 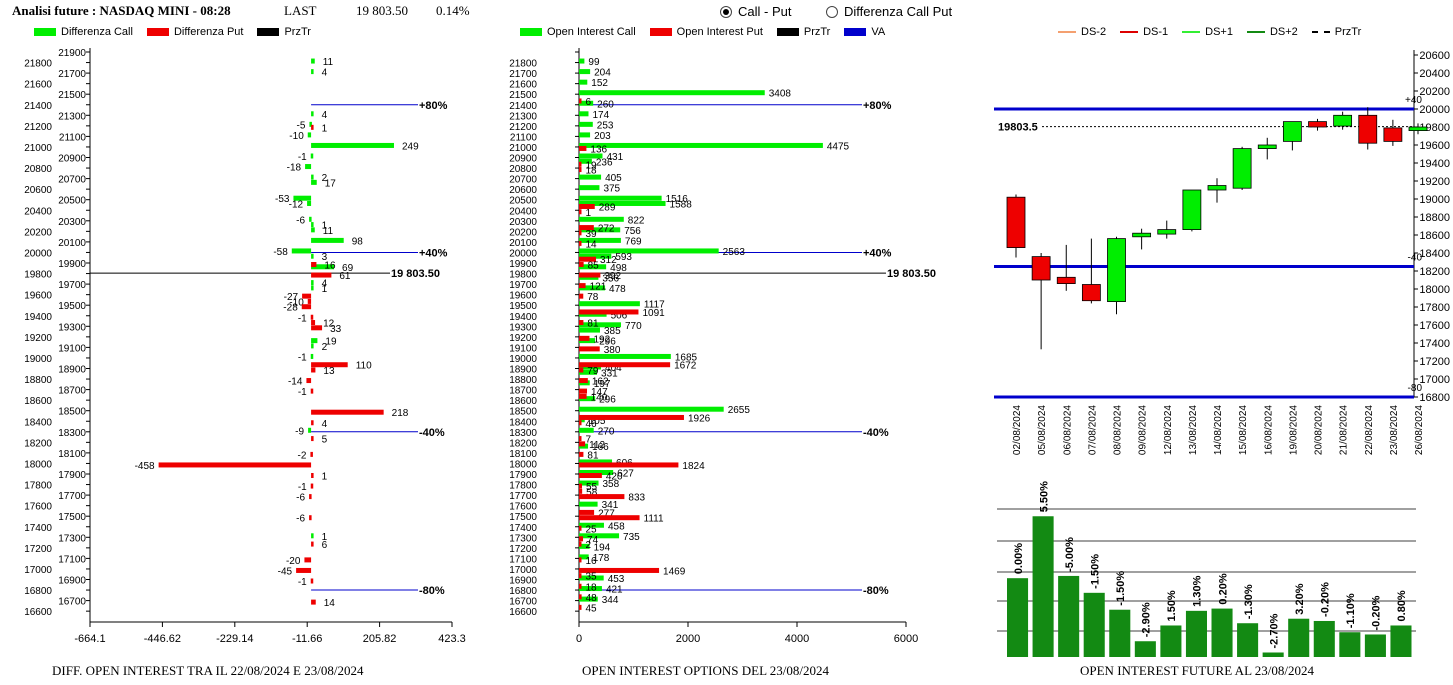 What do you see at coordinates (336, 329) in the screenshot?
I see `bar-value-label: 33` at bounding box center [336, 329].